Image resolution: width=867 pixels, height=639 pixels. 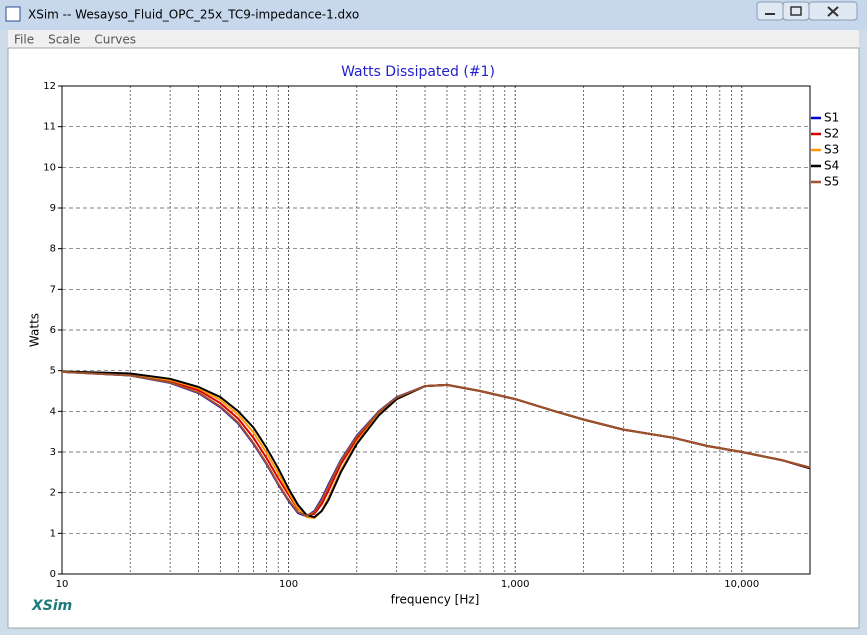 What do you see at coordinates (435, 600) in the screenshot?
I see `x-axis-label: frequency [Hz]` at bounding box center [435, 600].